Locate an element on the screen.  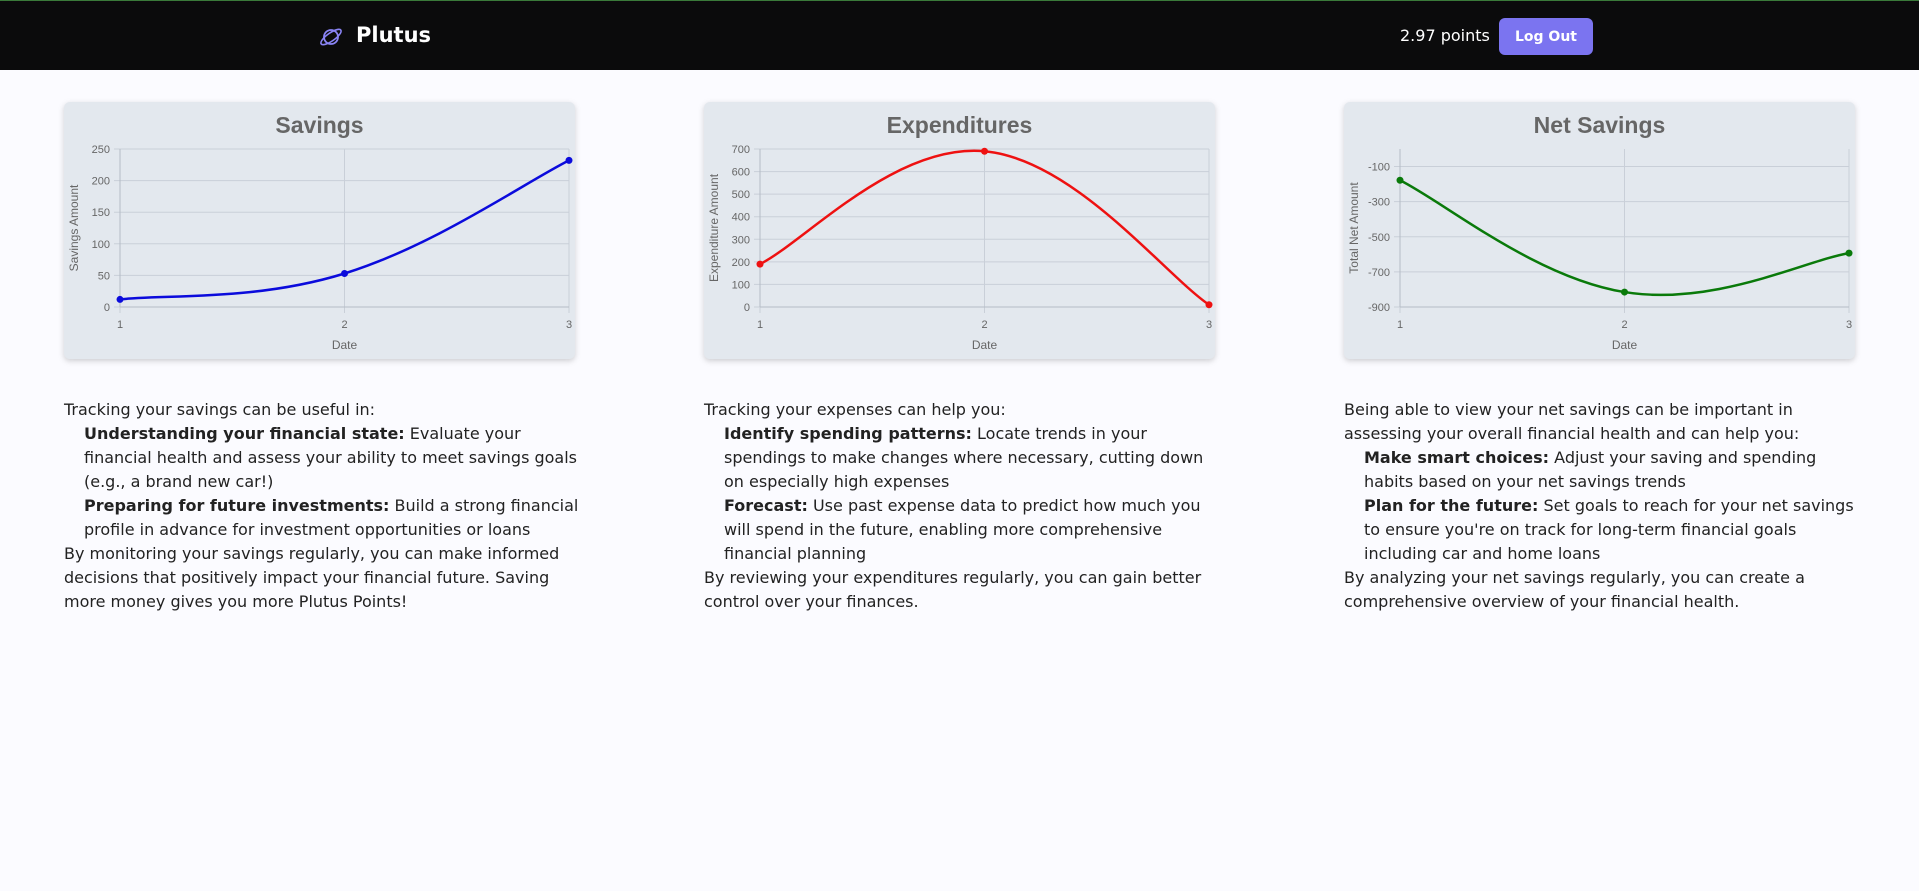
y-axis-label: Expenditure Amount is located at coordinates (714, 227).